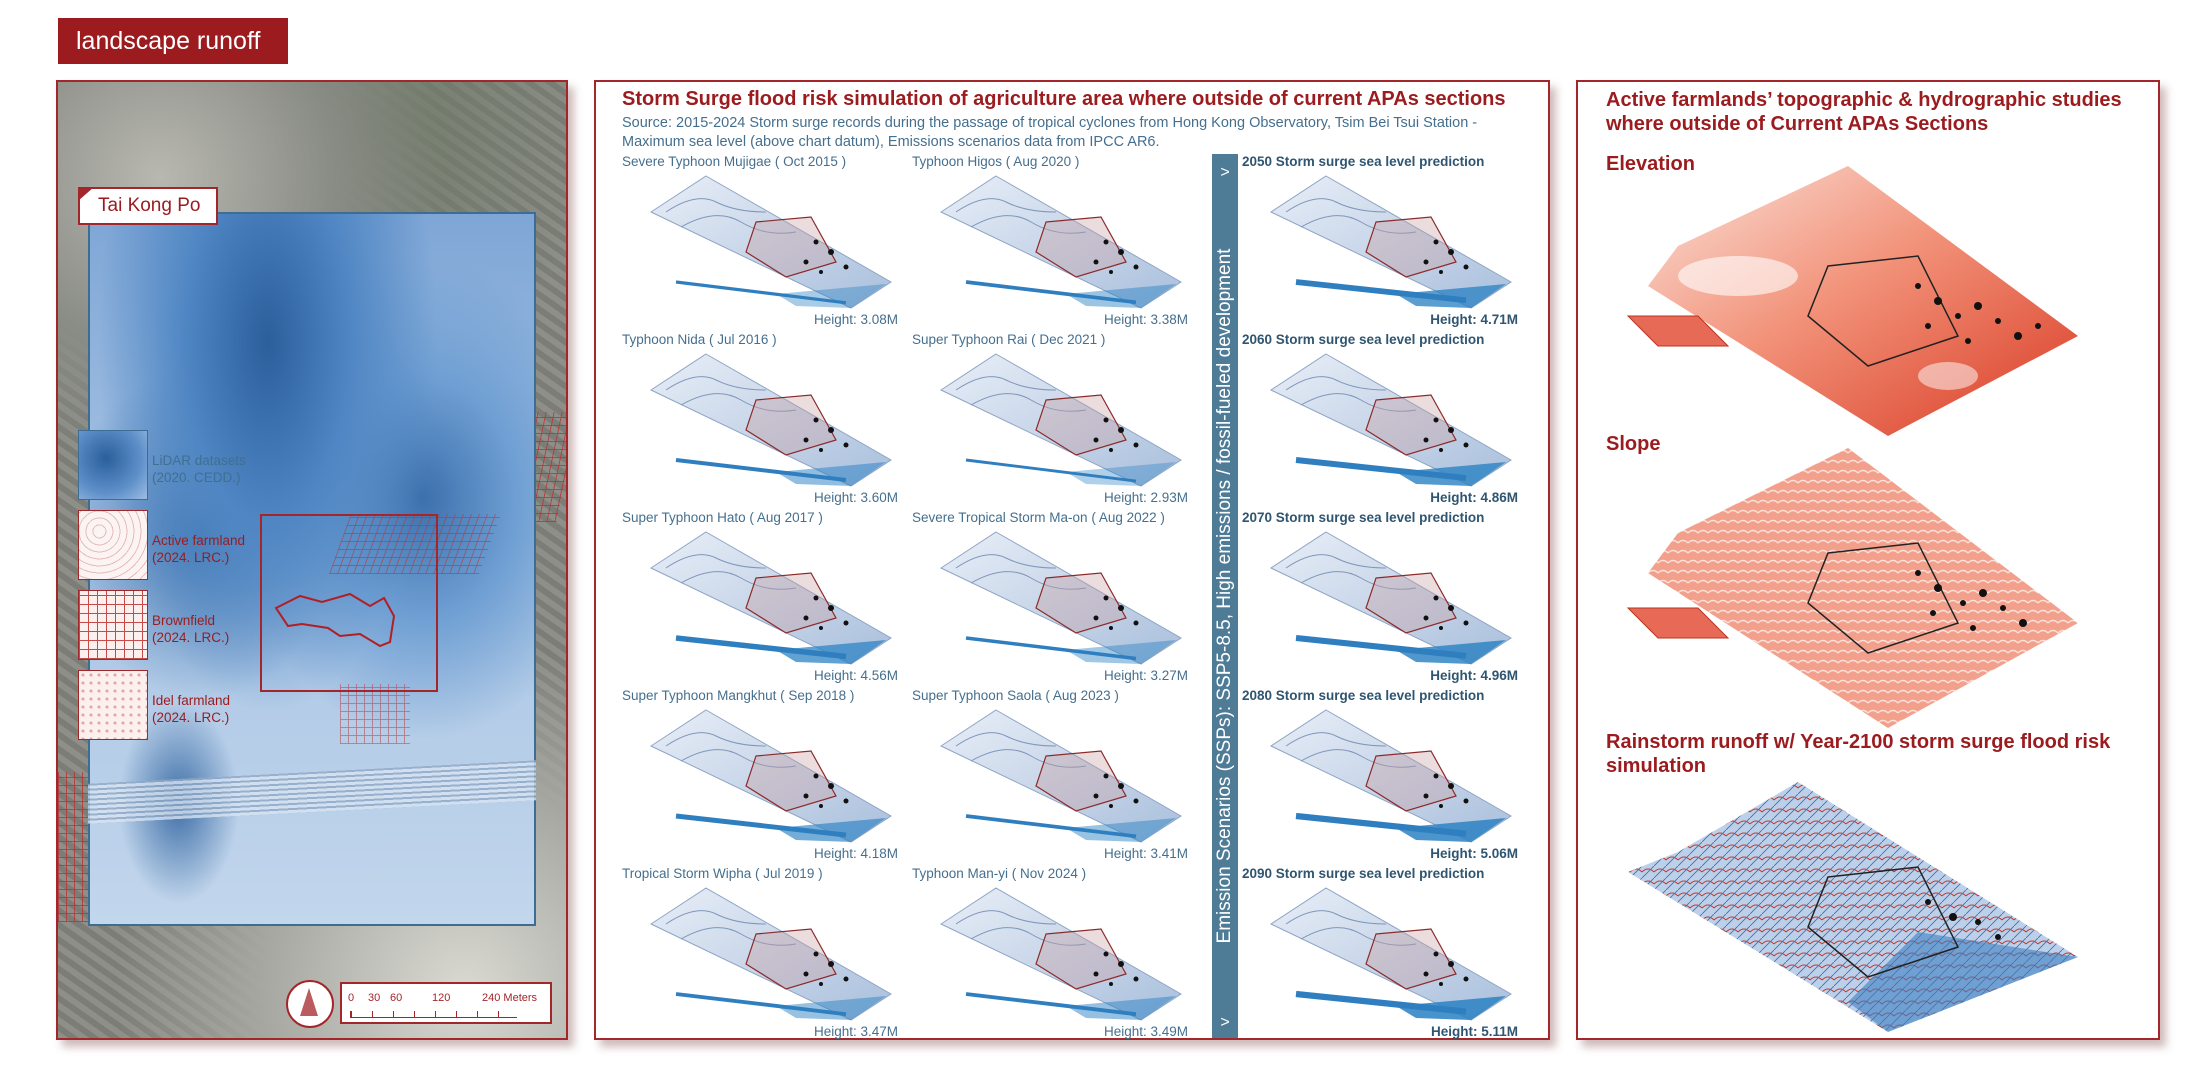 The width and height of the screenshot is (2212, 1074). What do you see at coordinates (738, 695) in the screenshot?
I see `storm-label: Super Typhoon Mangkhut ( Sep 2018 )` at bounding box center [738, 695].